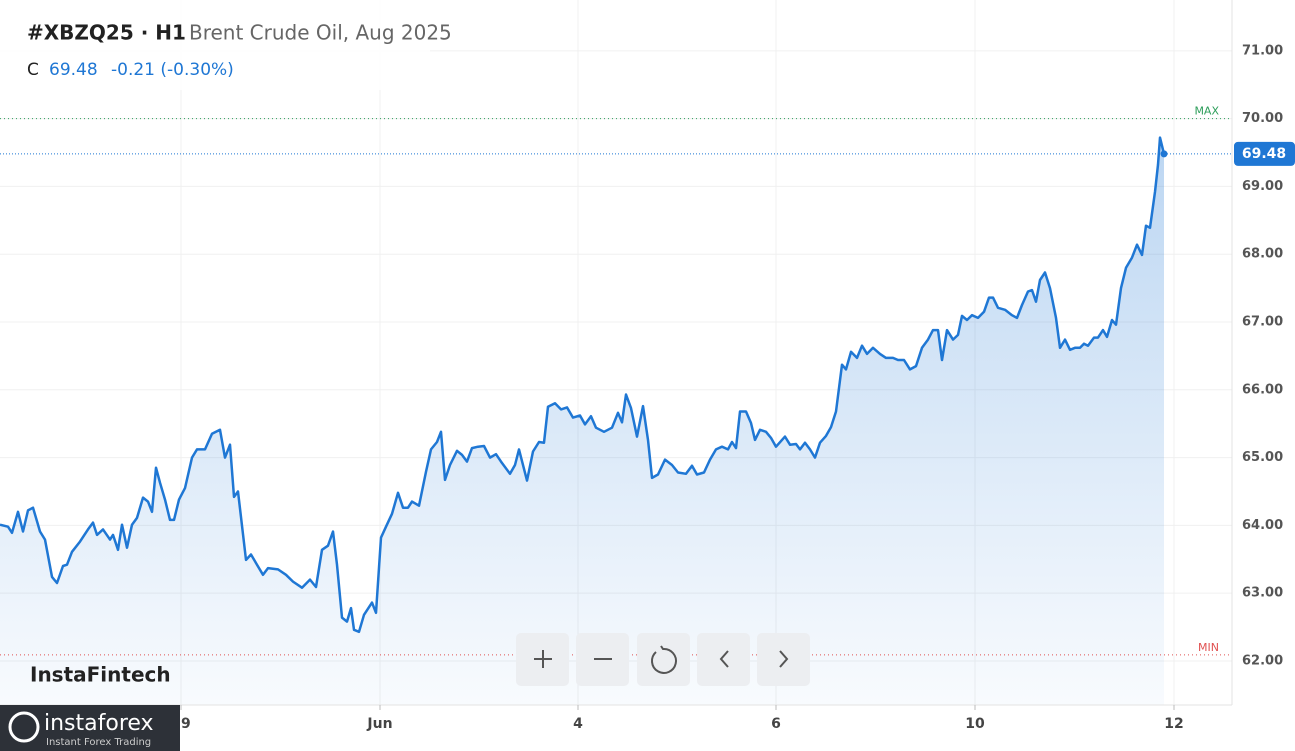 Image resolution: width=1295 pixels, height=751 pixels. Describe the element at coordinates (1262, 660) in the screenshot. I see `y-tick-label: 62.00` at that location.